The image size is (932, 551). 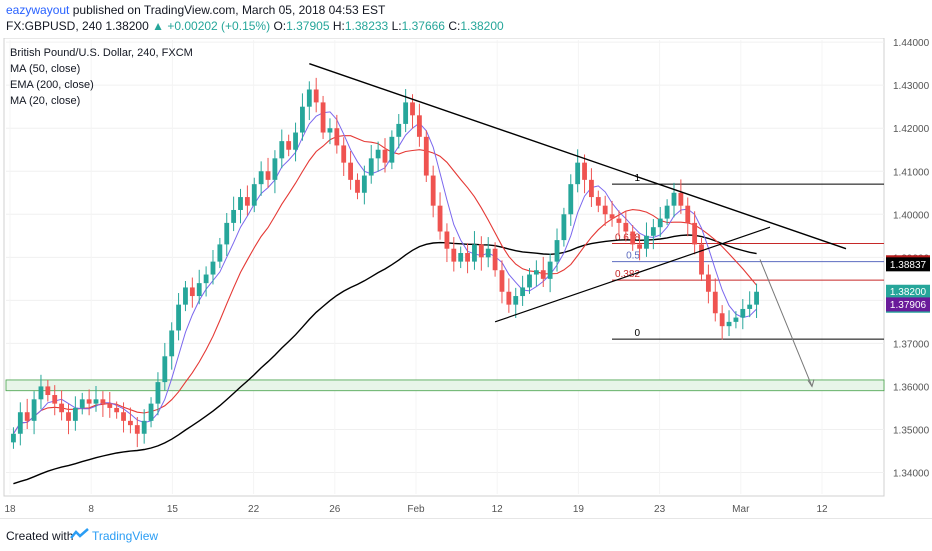 I want to click on time-tick-label: 15, so click(x=173, y=509).